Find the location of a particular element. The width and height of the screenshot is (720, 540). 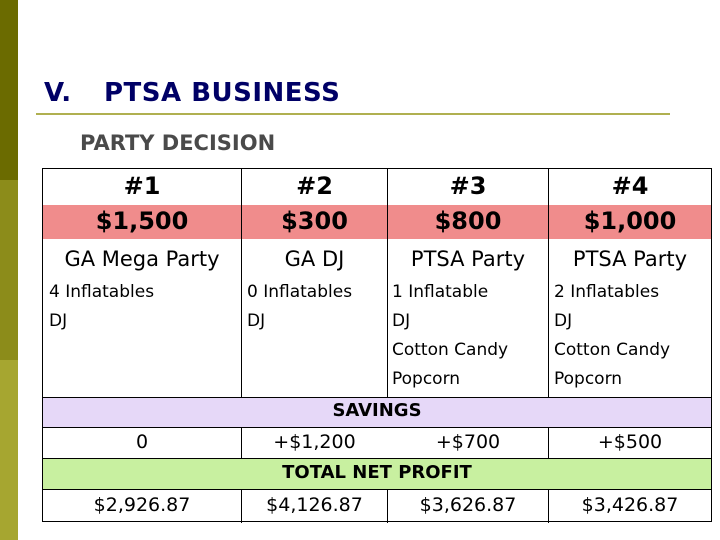

option-1-name: GA Mega Party is located at coordinates (142, 259).